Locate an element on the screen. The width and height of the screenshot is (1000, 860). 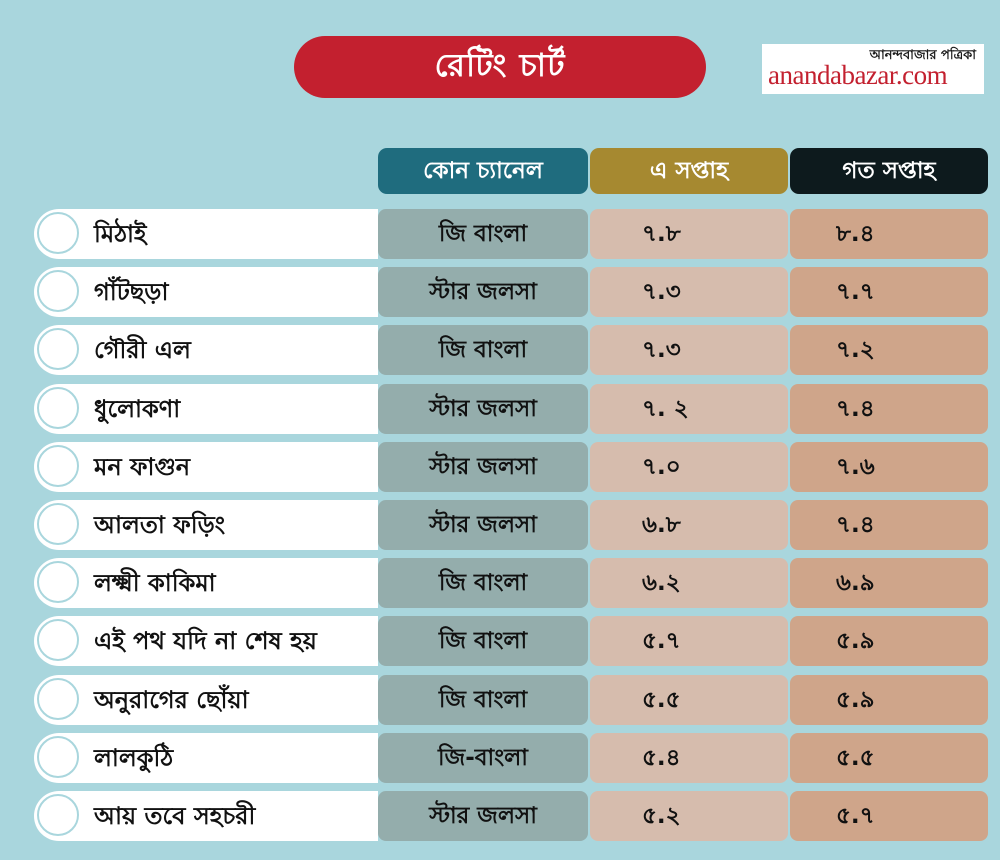
show-name: গৌরী এল is located at coordinates (142, 350).